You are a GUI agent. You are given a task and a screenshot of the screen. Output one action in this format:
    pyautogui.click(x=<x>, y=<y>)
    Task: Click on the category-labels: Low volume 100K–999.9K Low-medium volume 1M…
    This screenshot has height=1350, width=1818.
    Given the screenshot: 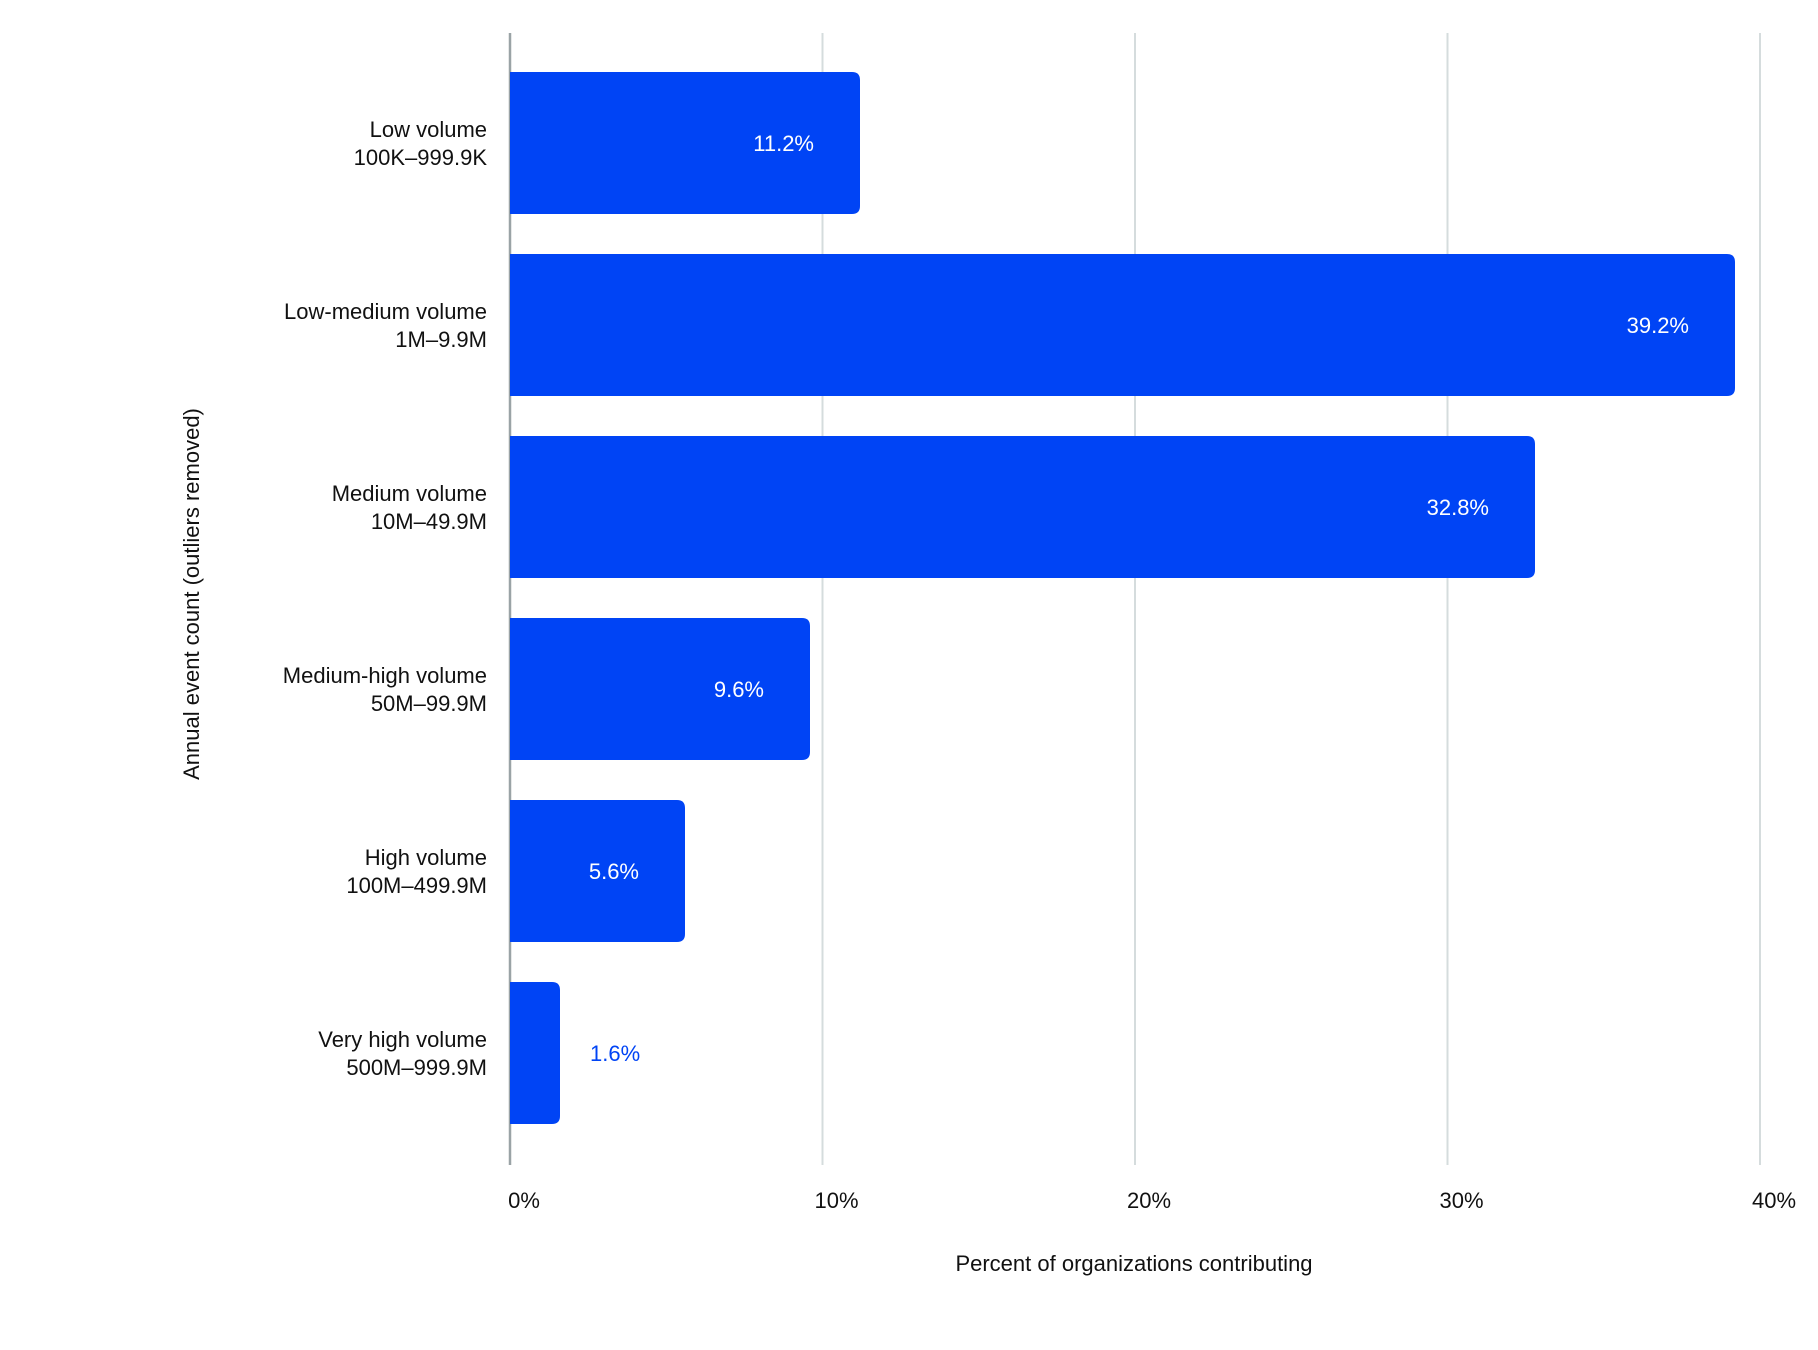 What is the action you would take?
    pyautogui.click(x=385, y=598)
    